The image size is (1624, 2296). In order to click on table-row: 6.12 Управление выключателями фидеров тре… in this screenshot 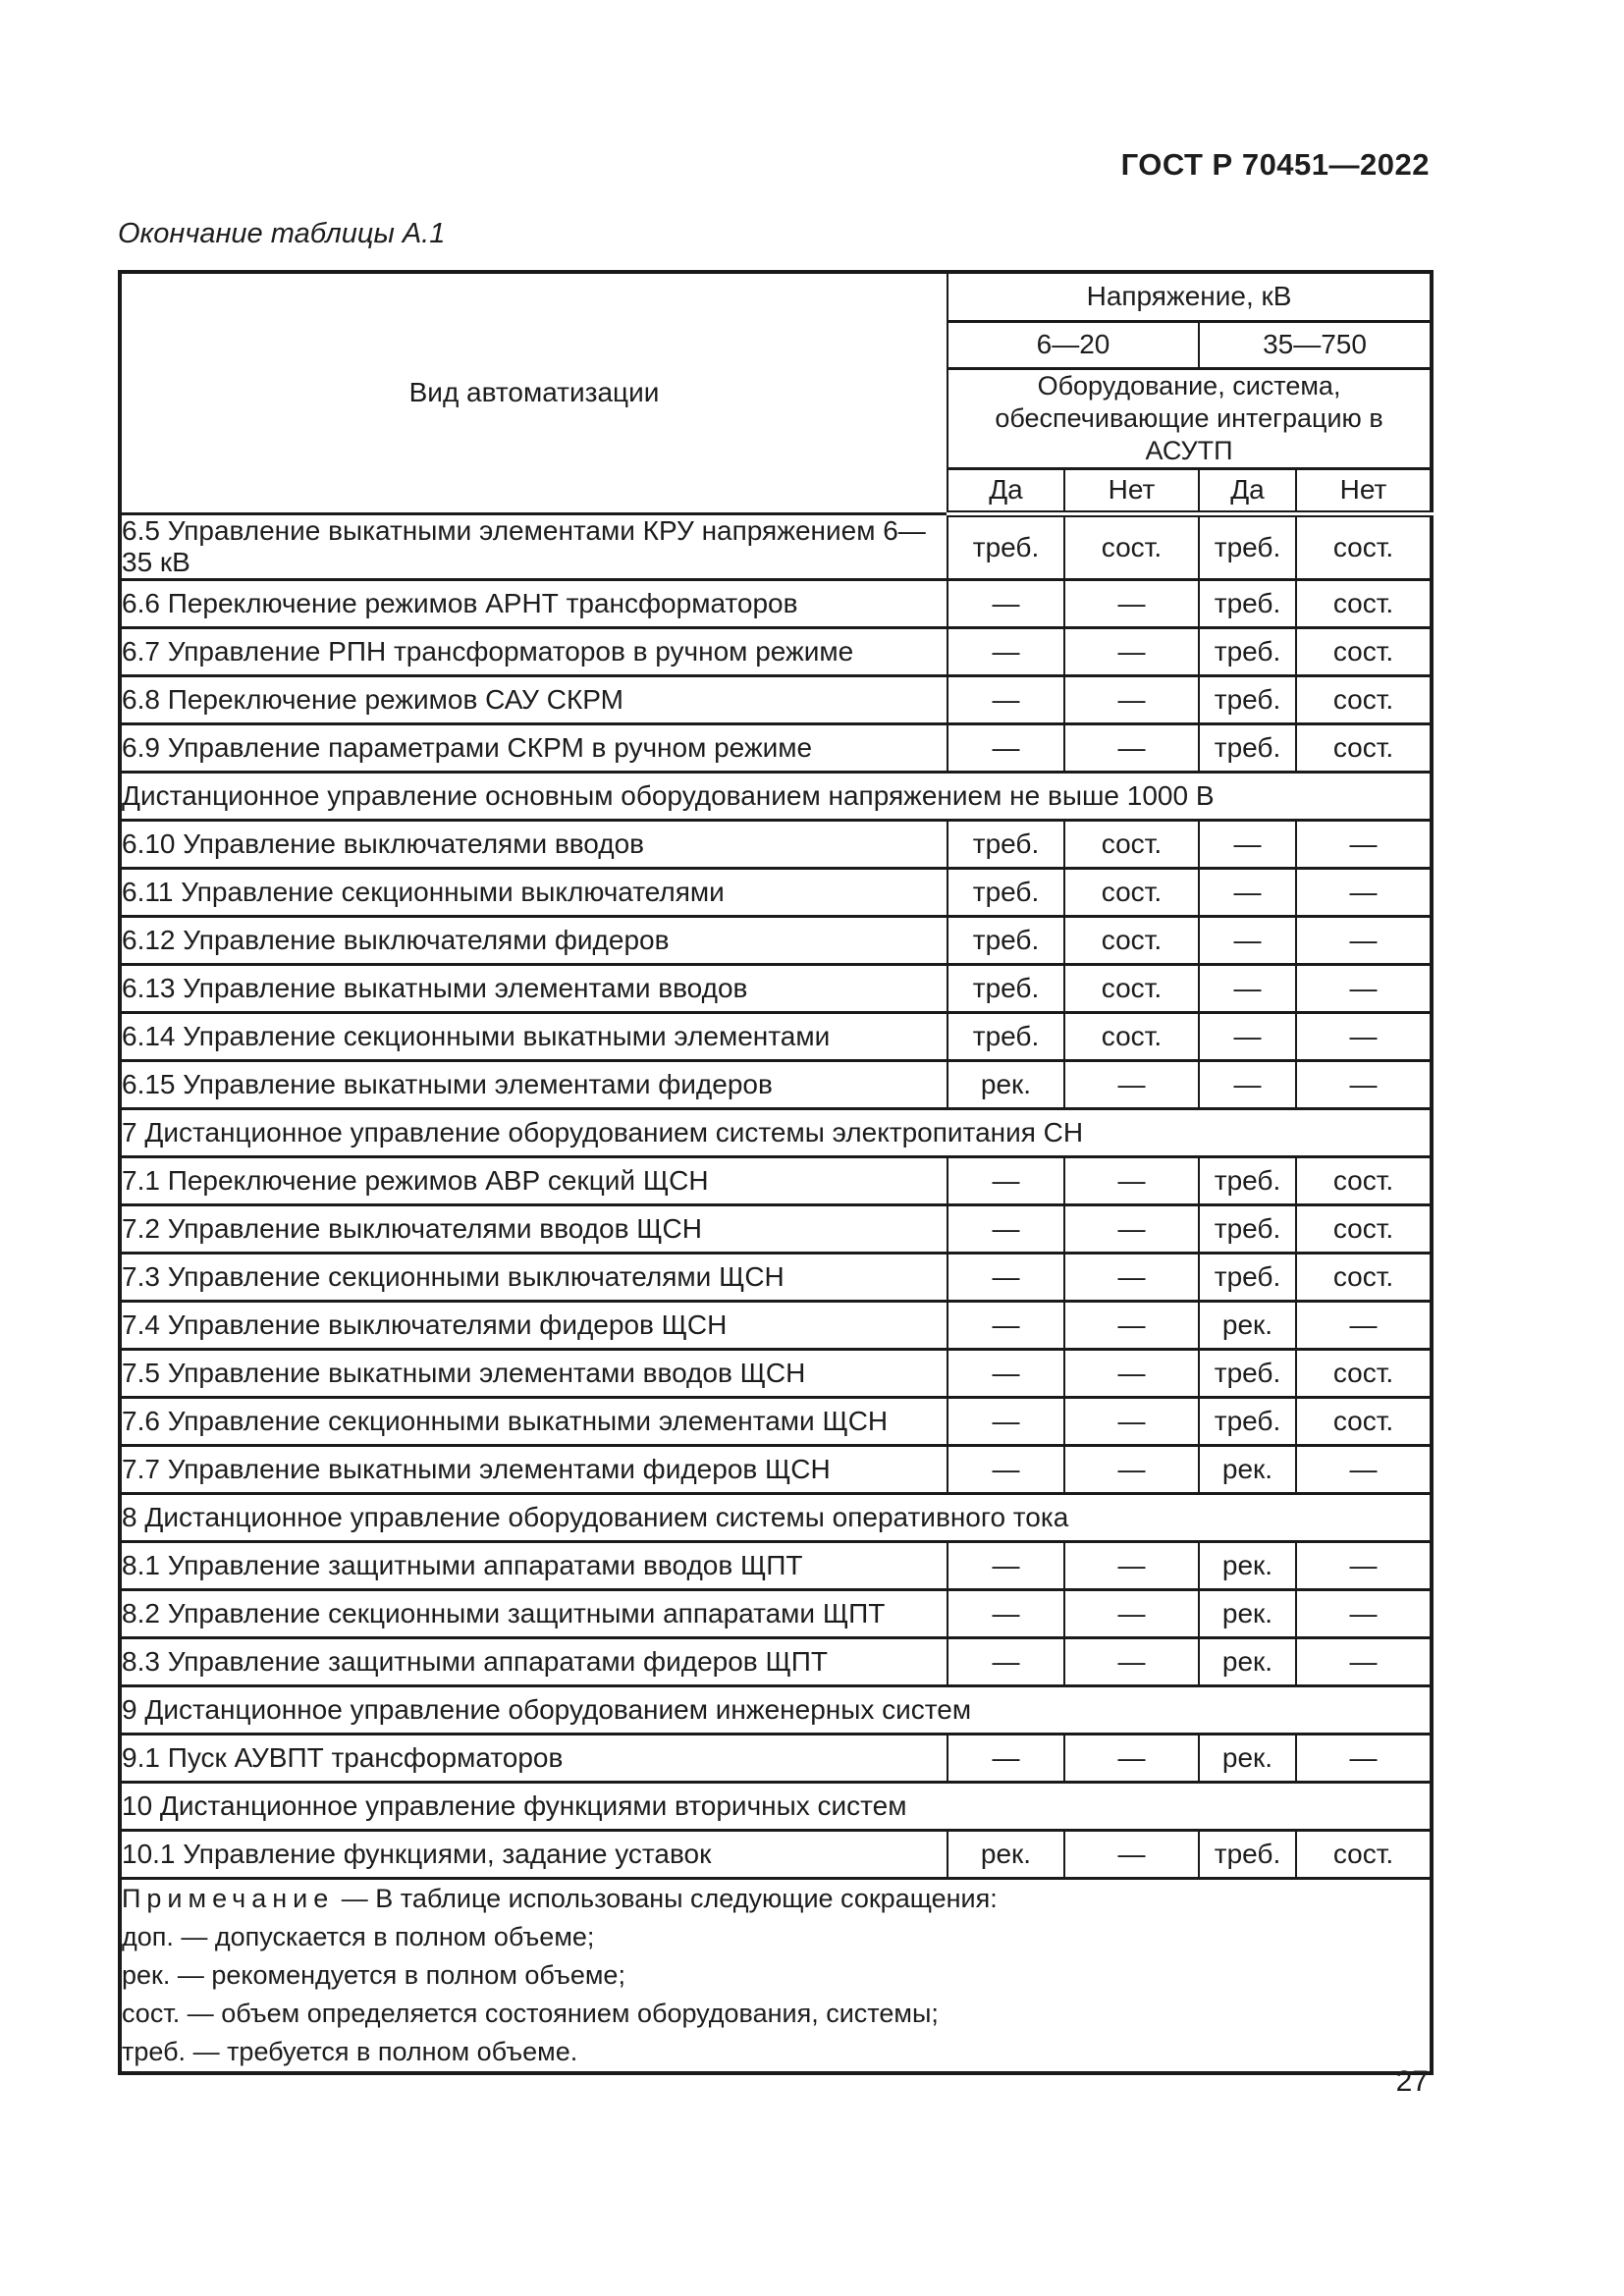, I will do `click(776, 940)`.